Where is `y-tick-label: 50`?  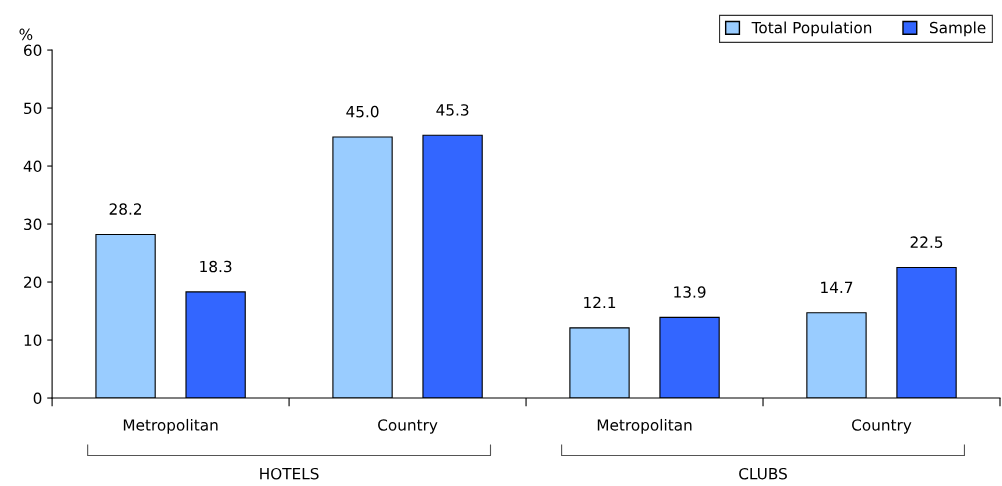 y-tick-label: 50 is located at coordinates (33, 108).